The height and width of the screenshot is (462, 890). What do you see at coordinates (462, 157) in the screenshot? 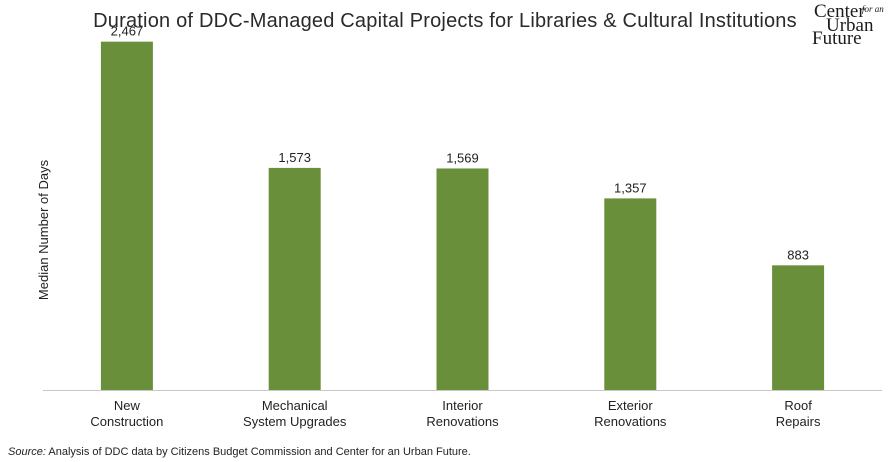
I see `data-label: 1,569` at bounding box center [462, 157].